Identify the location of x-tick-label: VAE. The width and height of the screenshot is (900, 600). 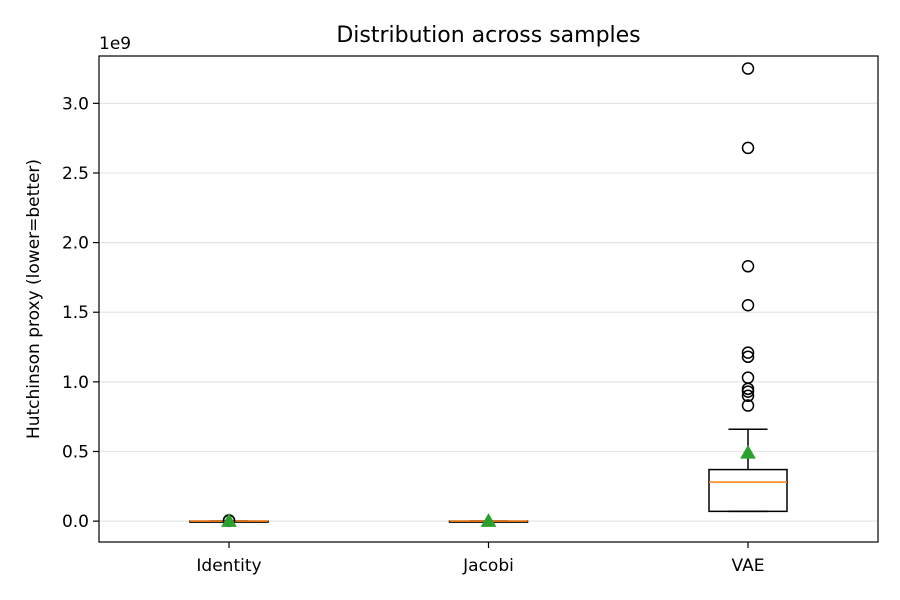
(748, 566).